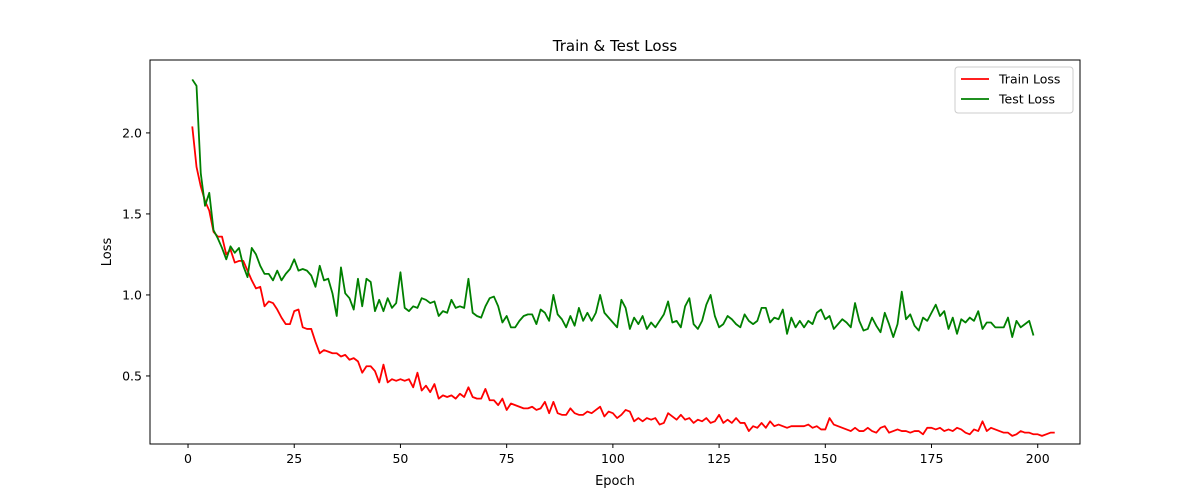 This screenshot has height=500, width=1200. I want to click on x-tick-label: 0, so click(188, 458).